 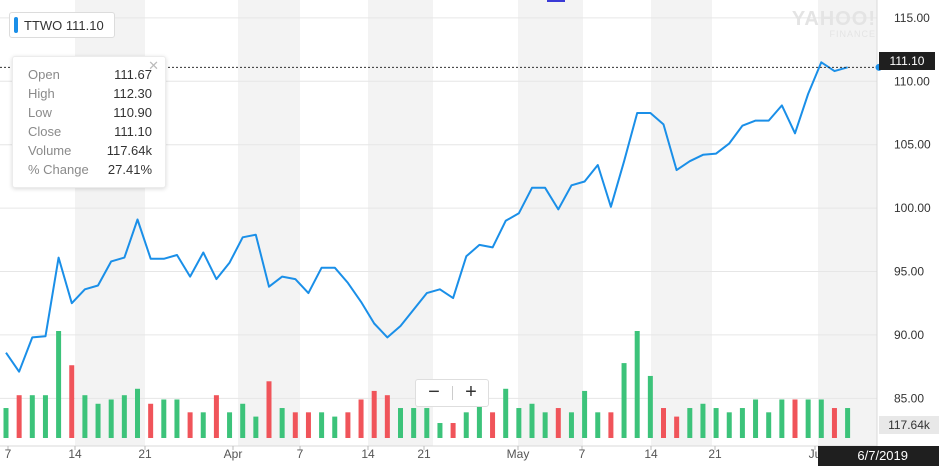 What do you see at coordinates (434, 392) in the screenshot?
I see `zoom-out-button: −` at bounding box center [434, 392].